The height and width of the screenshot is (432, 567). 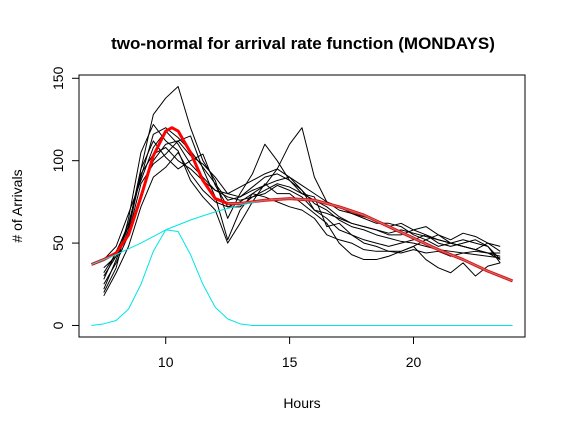 I want to click on y-axis-label: # of Arrivals, so click(x=17, y=205).